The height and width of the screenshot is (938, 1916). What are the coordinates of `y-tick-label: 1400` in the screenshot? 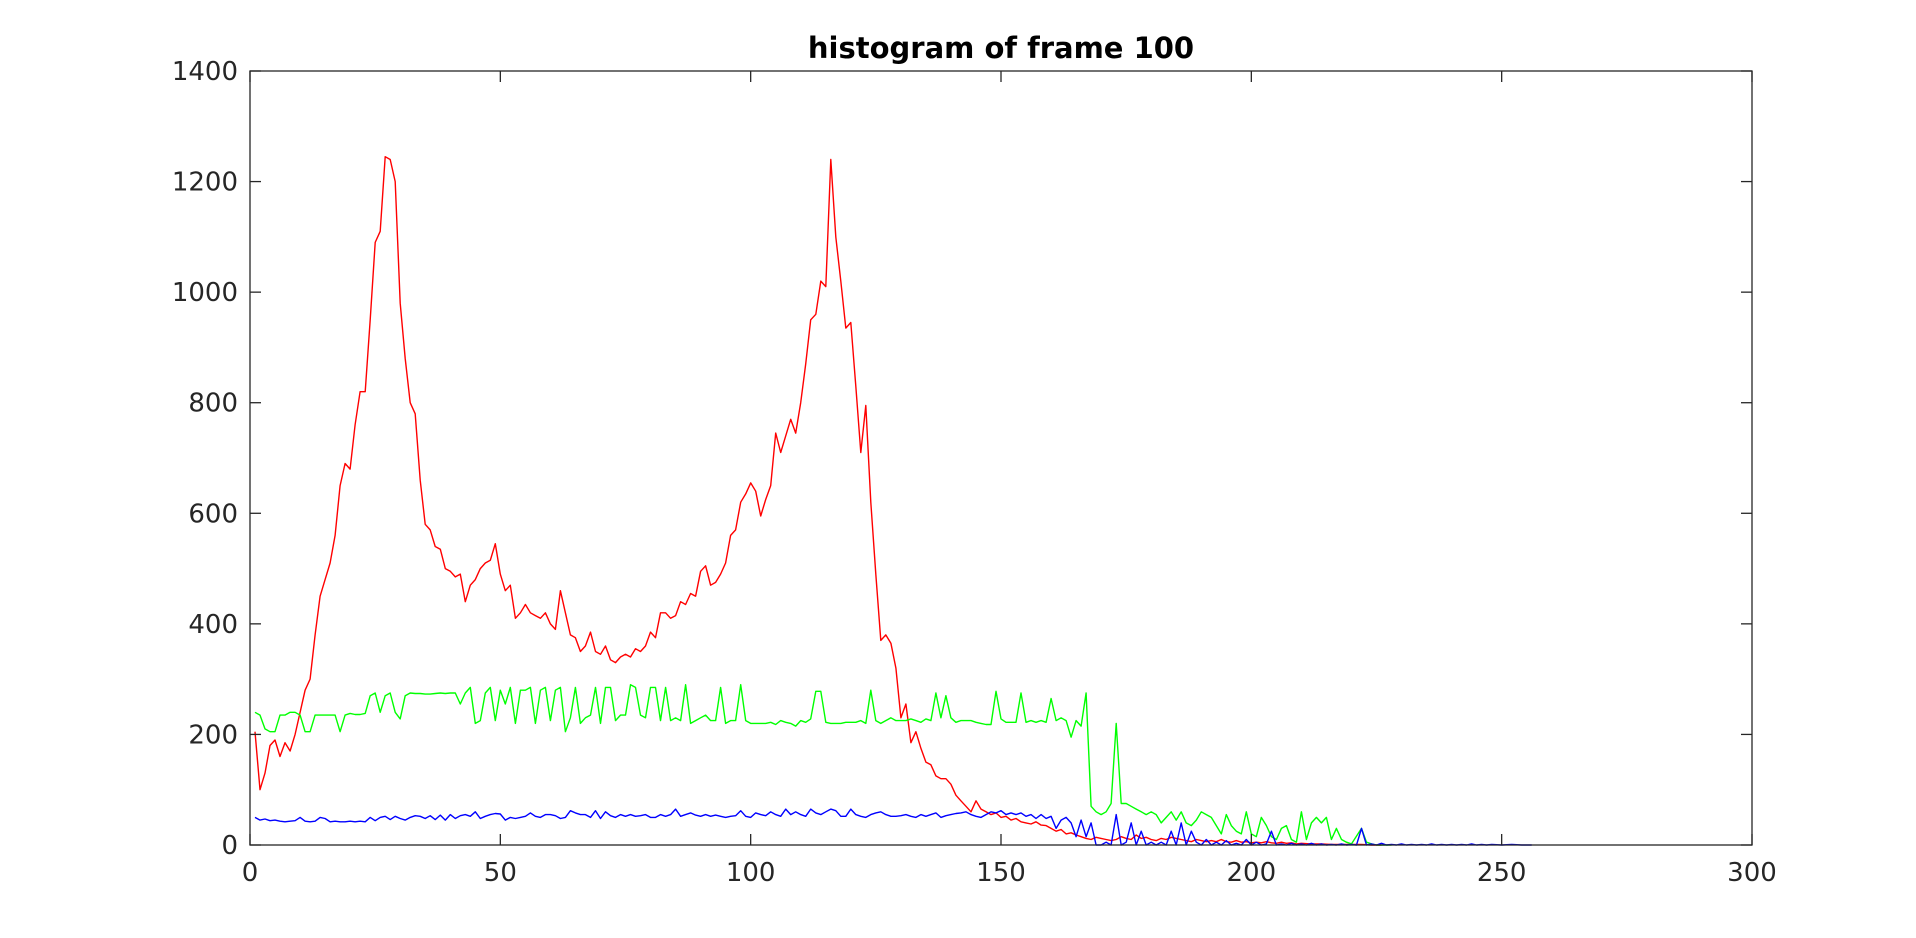 It's located at (205, 72).